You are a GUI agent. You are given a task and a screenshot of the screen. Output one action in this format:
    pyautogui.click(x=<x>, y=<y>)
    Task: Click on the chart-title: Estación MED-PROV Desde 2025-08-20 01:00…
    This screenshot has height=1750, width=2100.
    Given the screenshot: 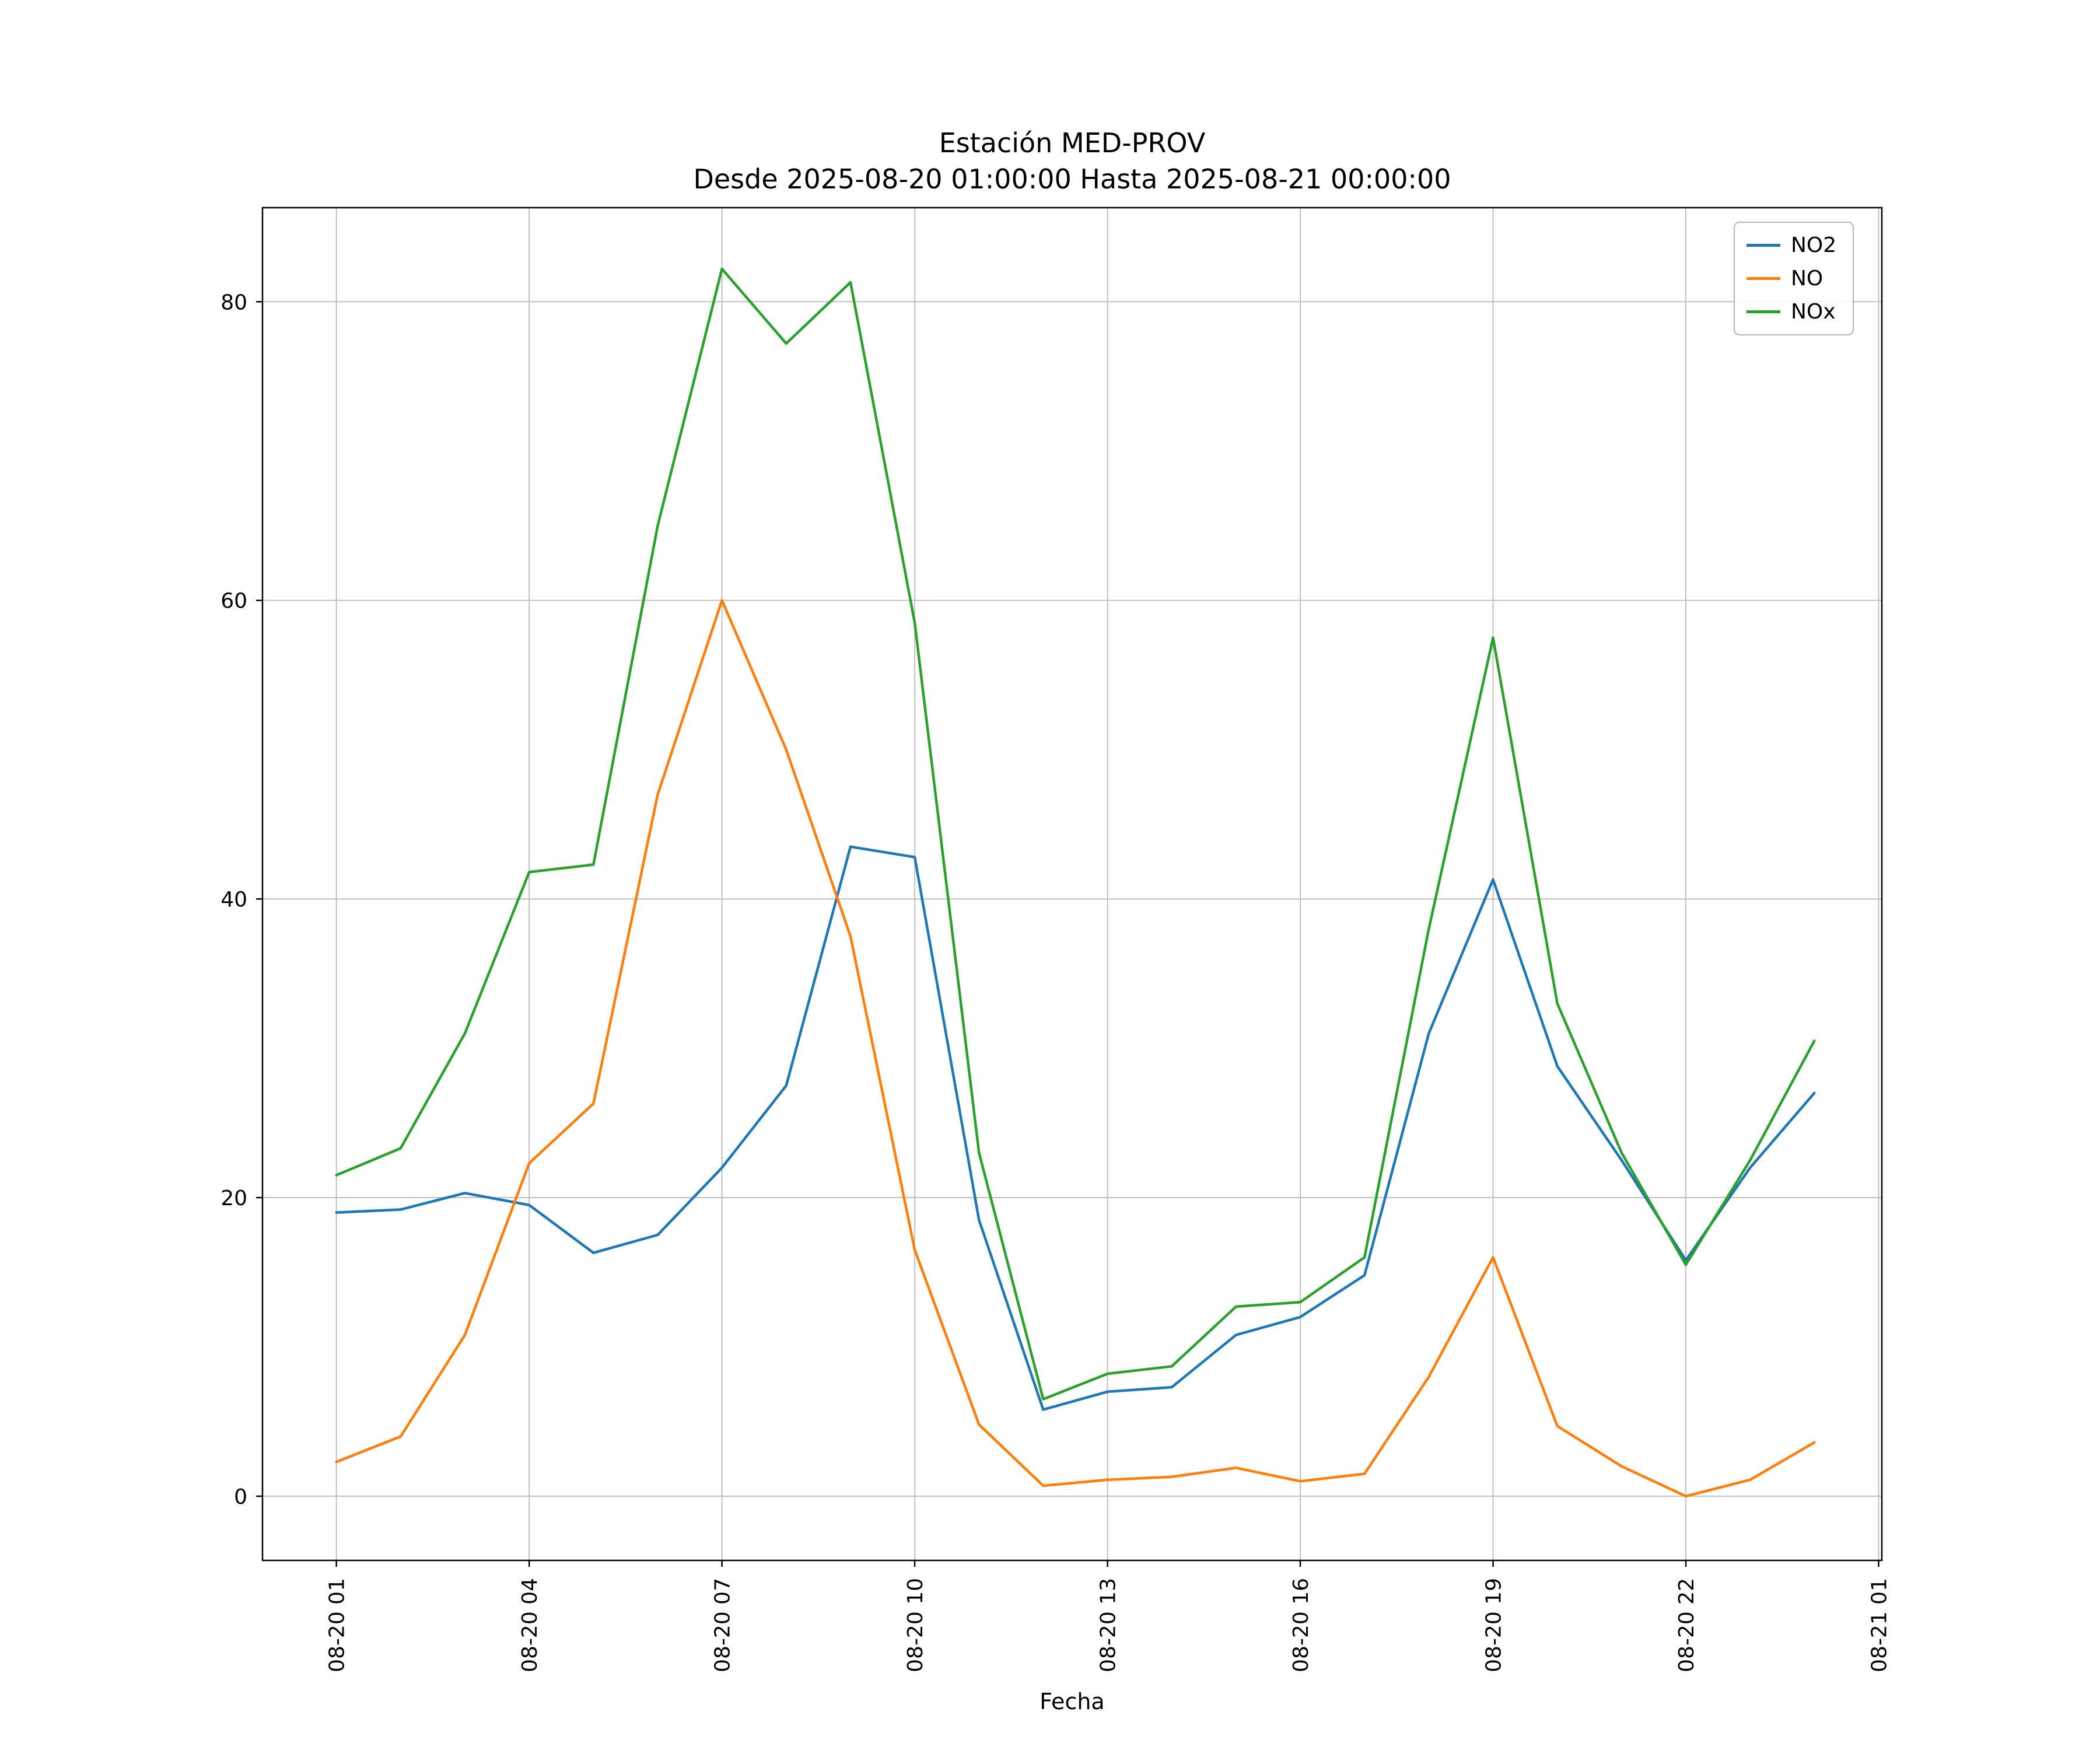 What is the action you would take?
    pyautogui.click(x=1072, y=161)
    